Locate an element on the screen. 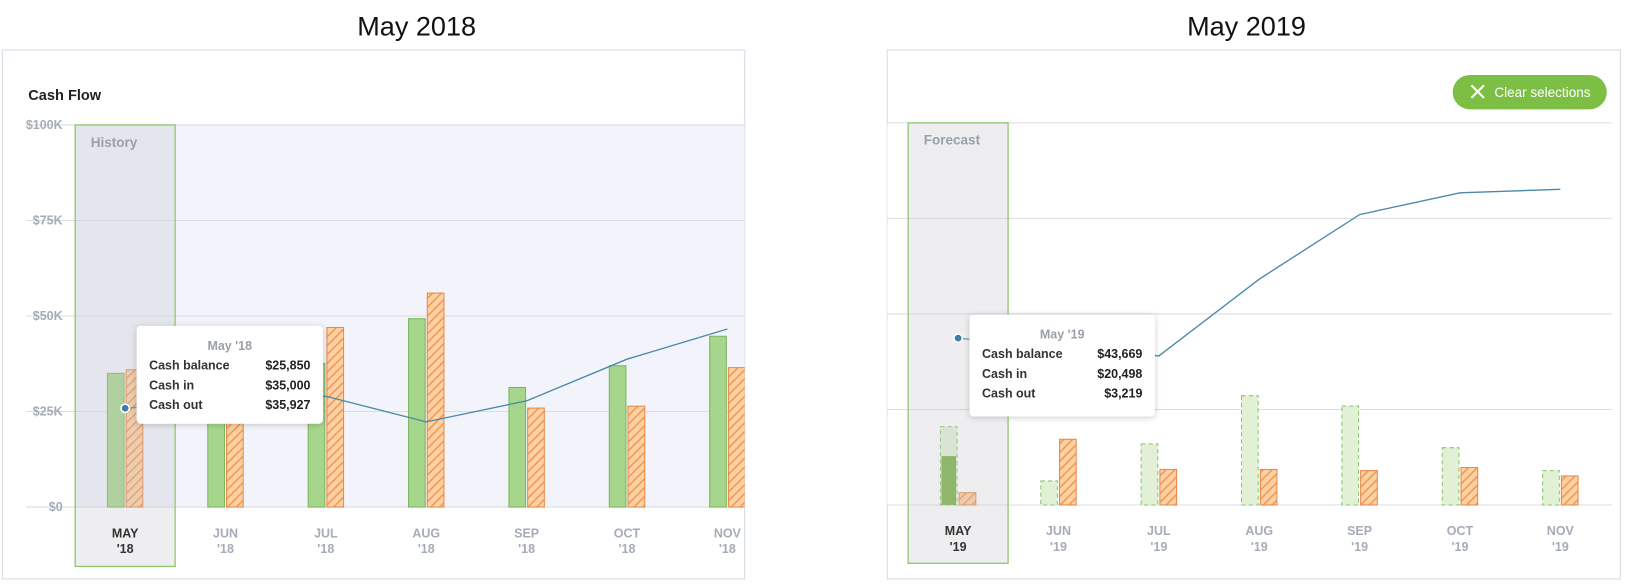  tooltip-title: May '19 is located at coordinates (1062, 334).